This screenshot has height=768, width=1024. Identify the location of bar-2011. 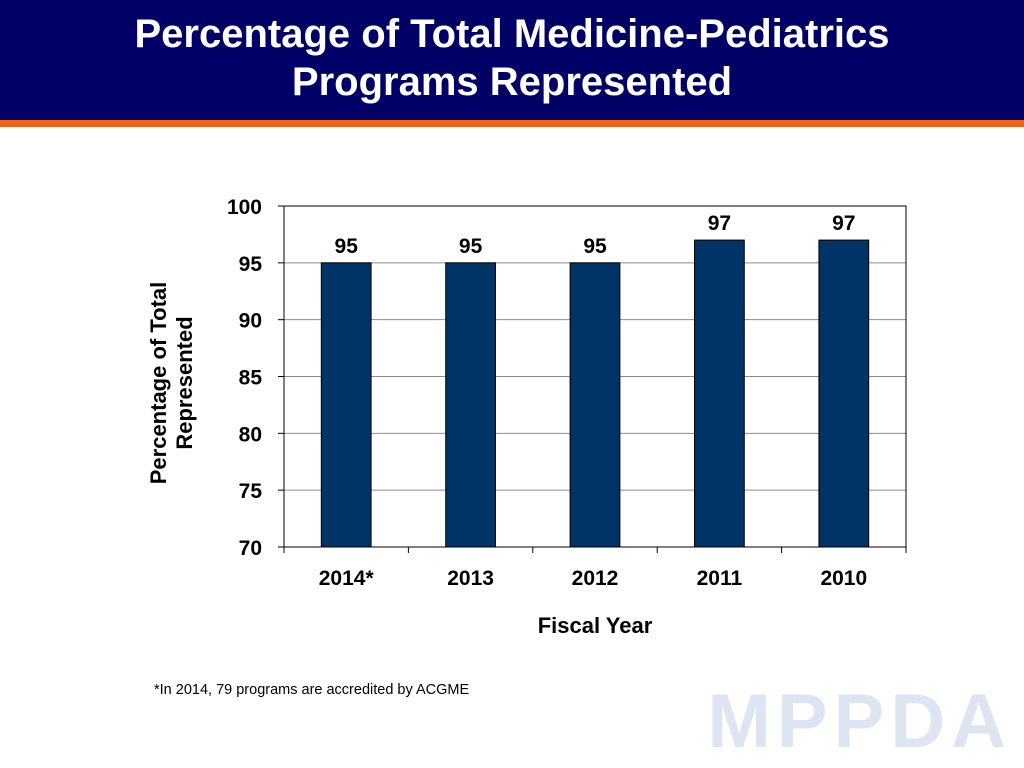
(719, 393).